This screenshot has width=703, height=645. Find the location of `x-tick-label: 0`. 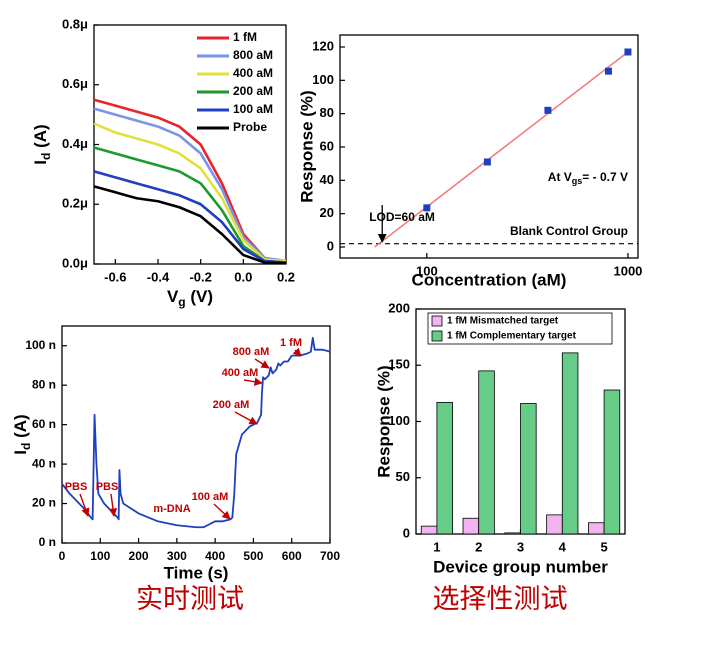

x-tick-label: 0 is located at coordinates (62, 556).